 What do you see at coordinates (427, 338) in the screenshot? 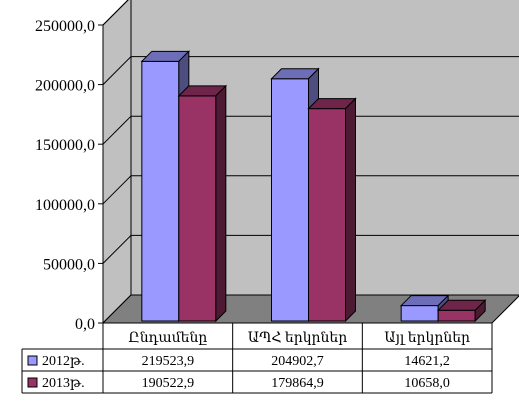
I see `x-tick-label: Այլ երկրներ` at bounding box center [427, 338].